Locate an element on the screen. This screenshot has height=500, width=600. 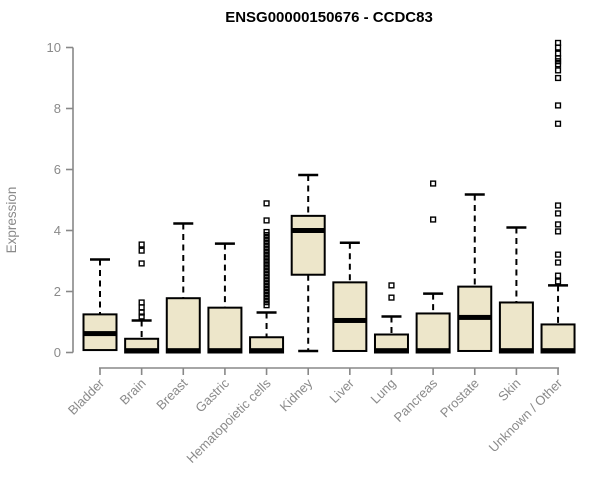
box-pancreas is located at coordinates (433, 267).